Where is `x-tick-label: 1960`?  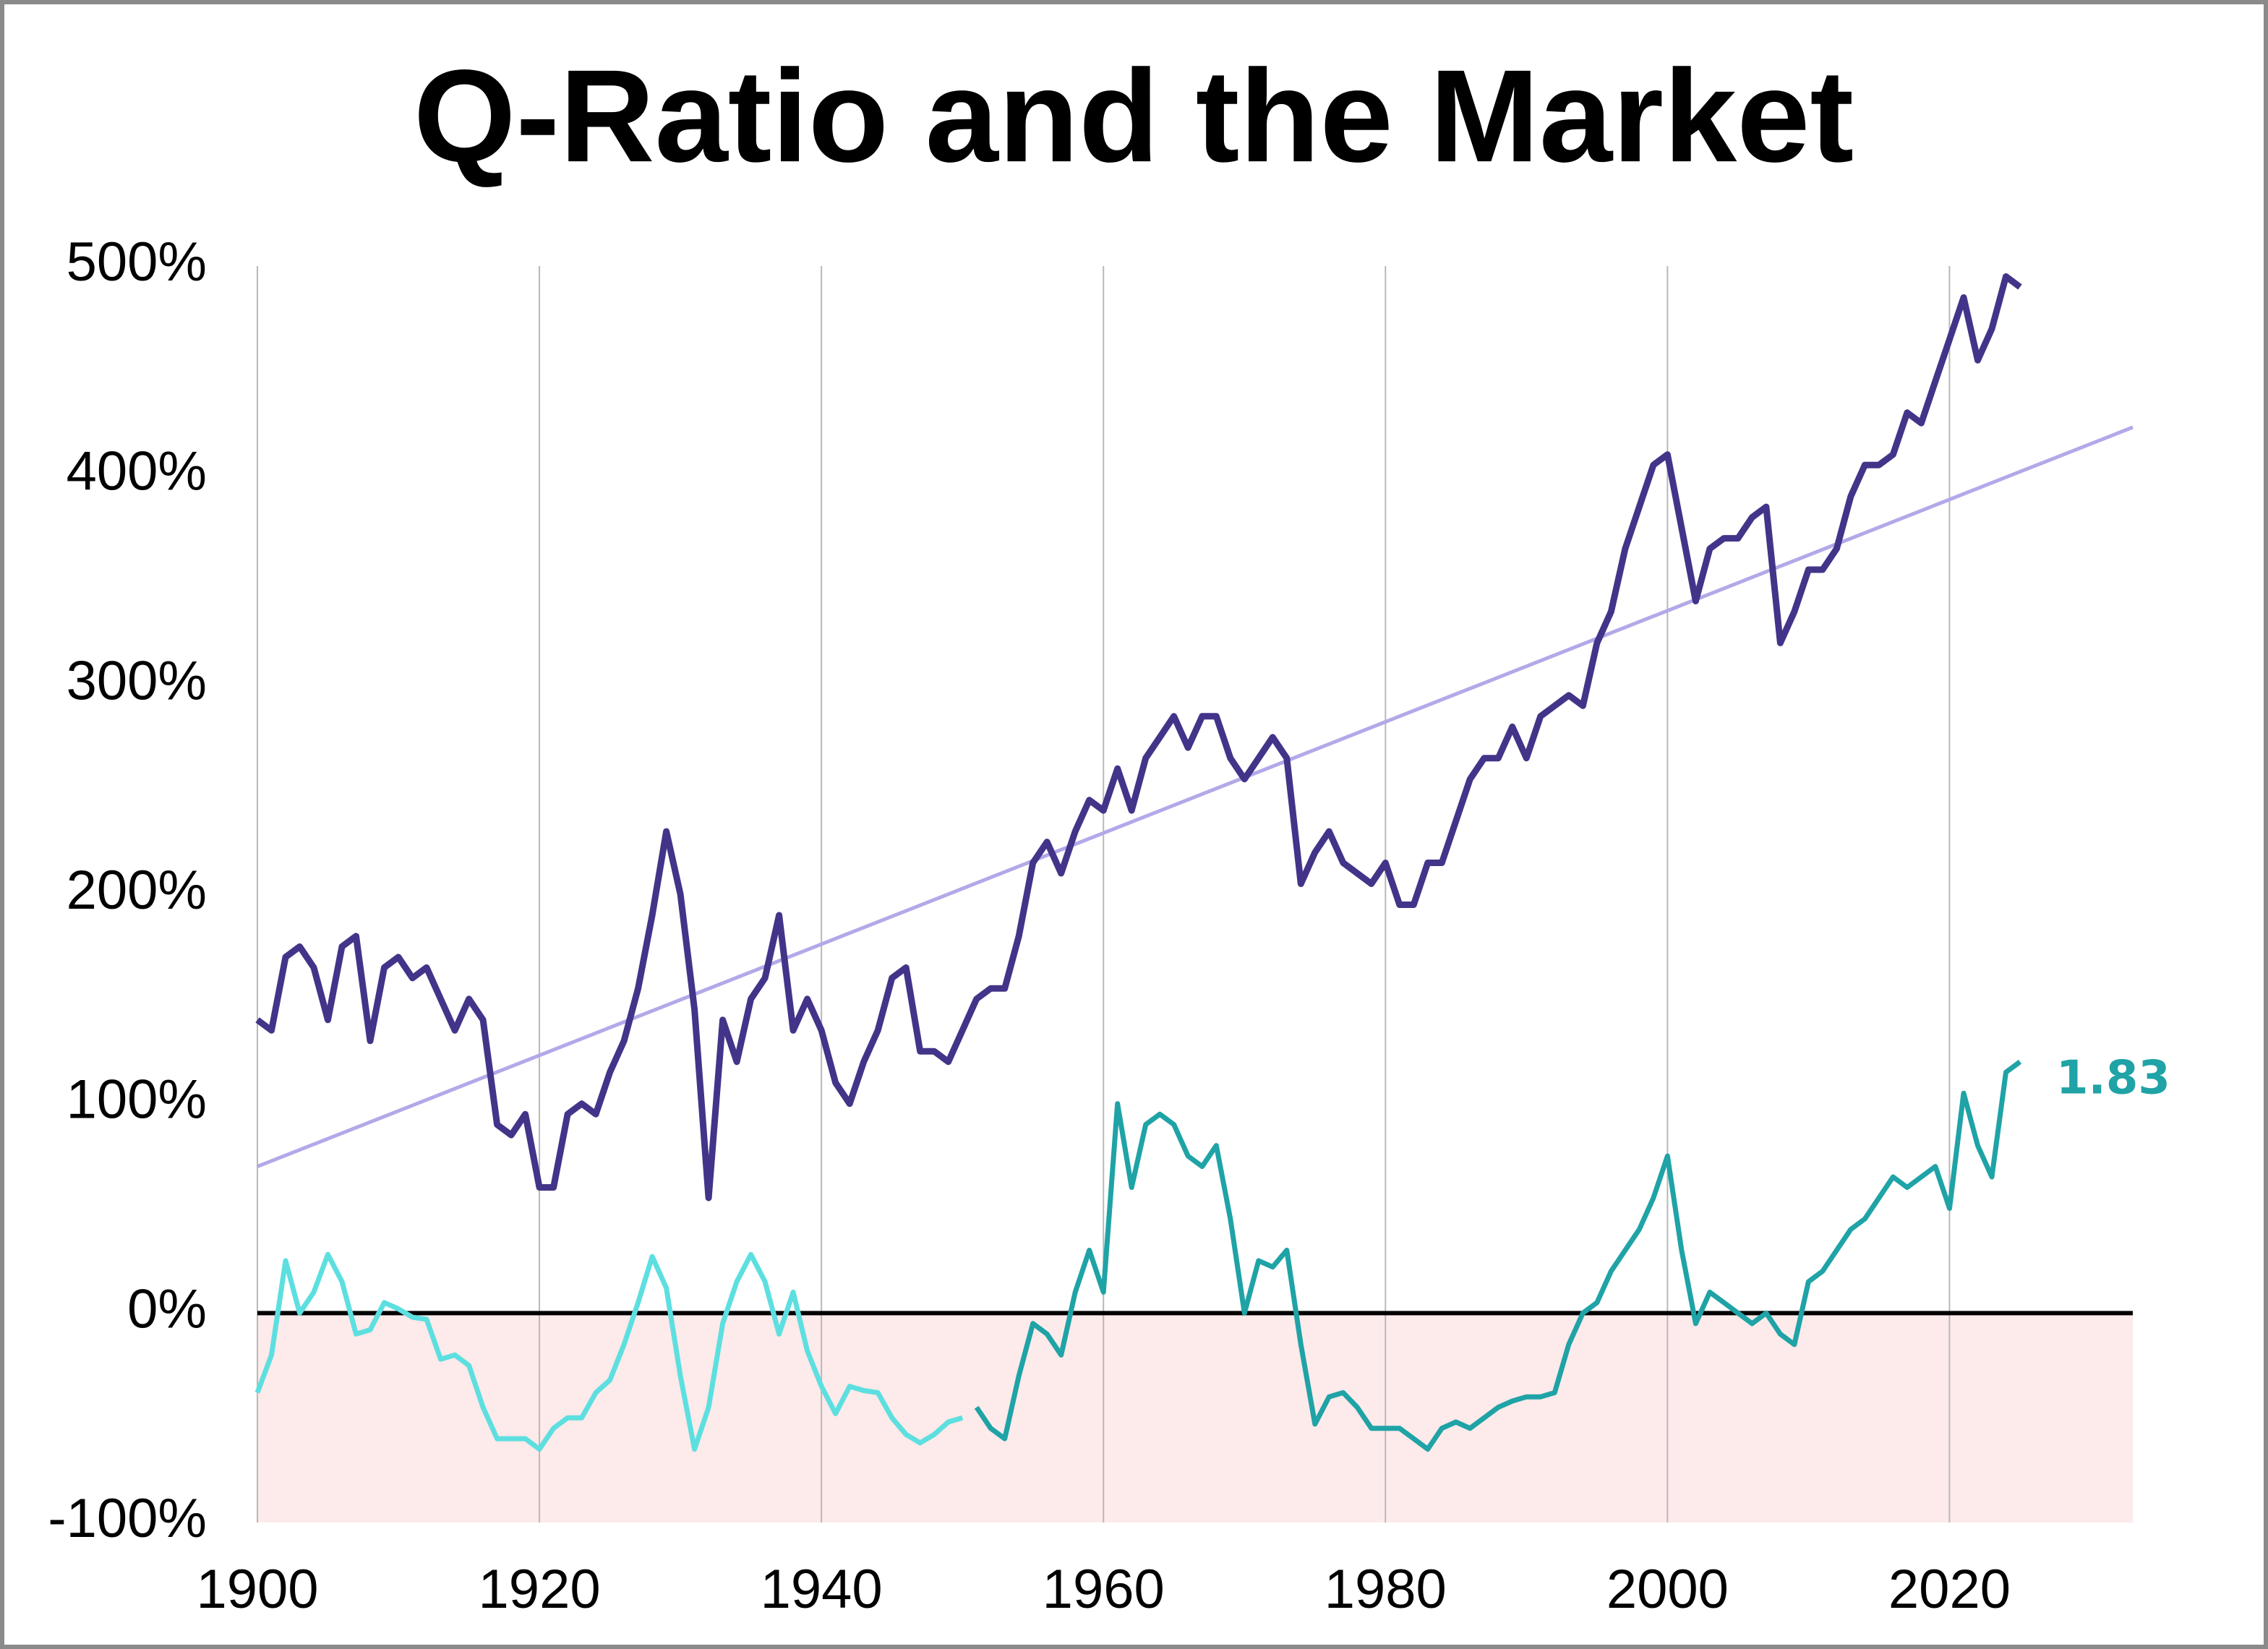 x-tick-label: 1960 is located at coordinates (1104, 1589).